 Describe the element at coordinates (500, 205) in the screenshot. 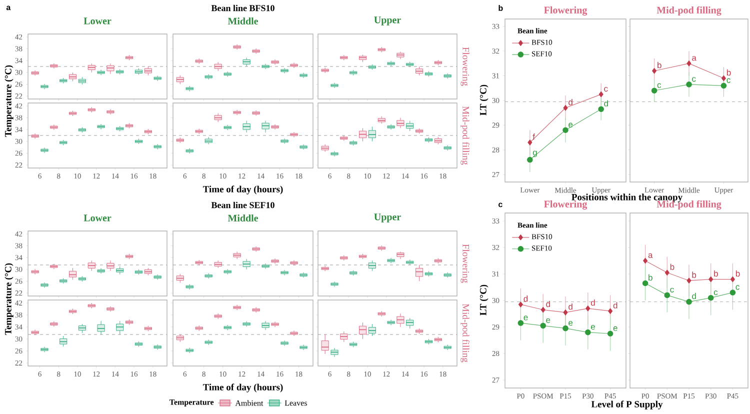

I see `text: c` at that location.